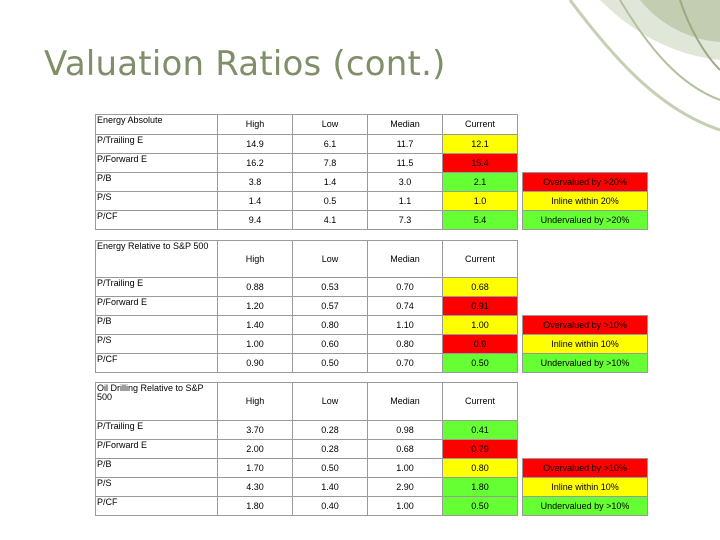 The height and width of the screenshot is (540, 720). I want to click on table-heading: Energy Absolute, so click(156, 124).